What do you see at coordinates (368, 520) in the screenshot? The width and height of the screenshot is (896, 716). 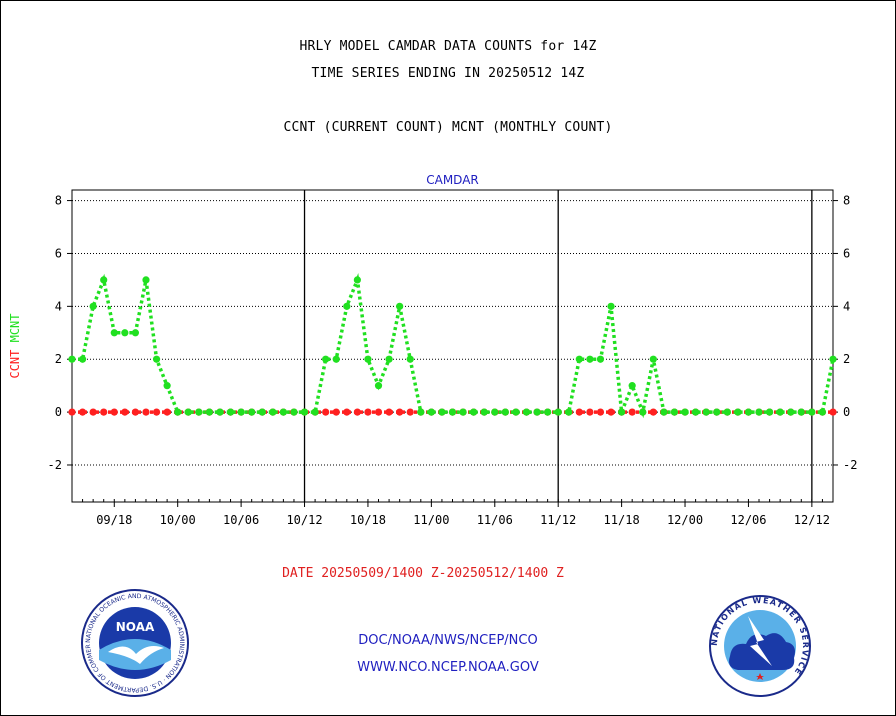 I see `x-tick-label: 10/18` at bounding box center [368, 520].